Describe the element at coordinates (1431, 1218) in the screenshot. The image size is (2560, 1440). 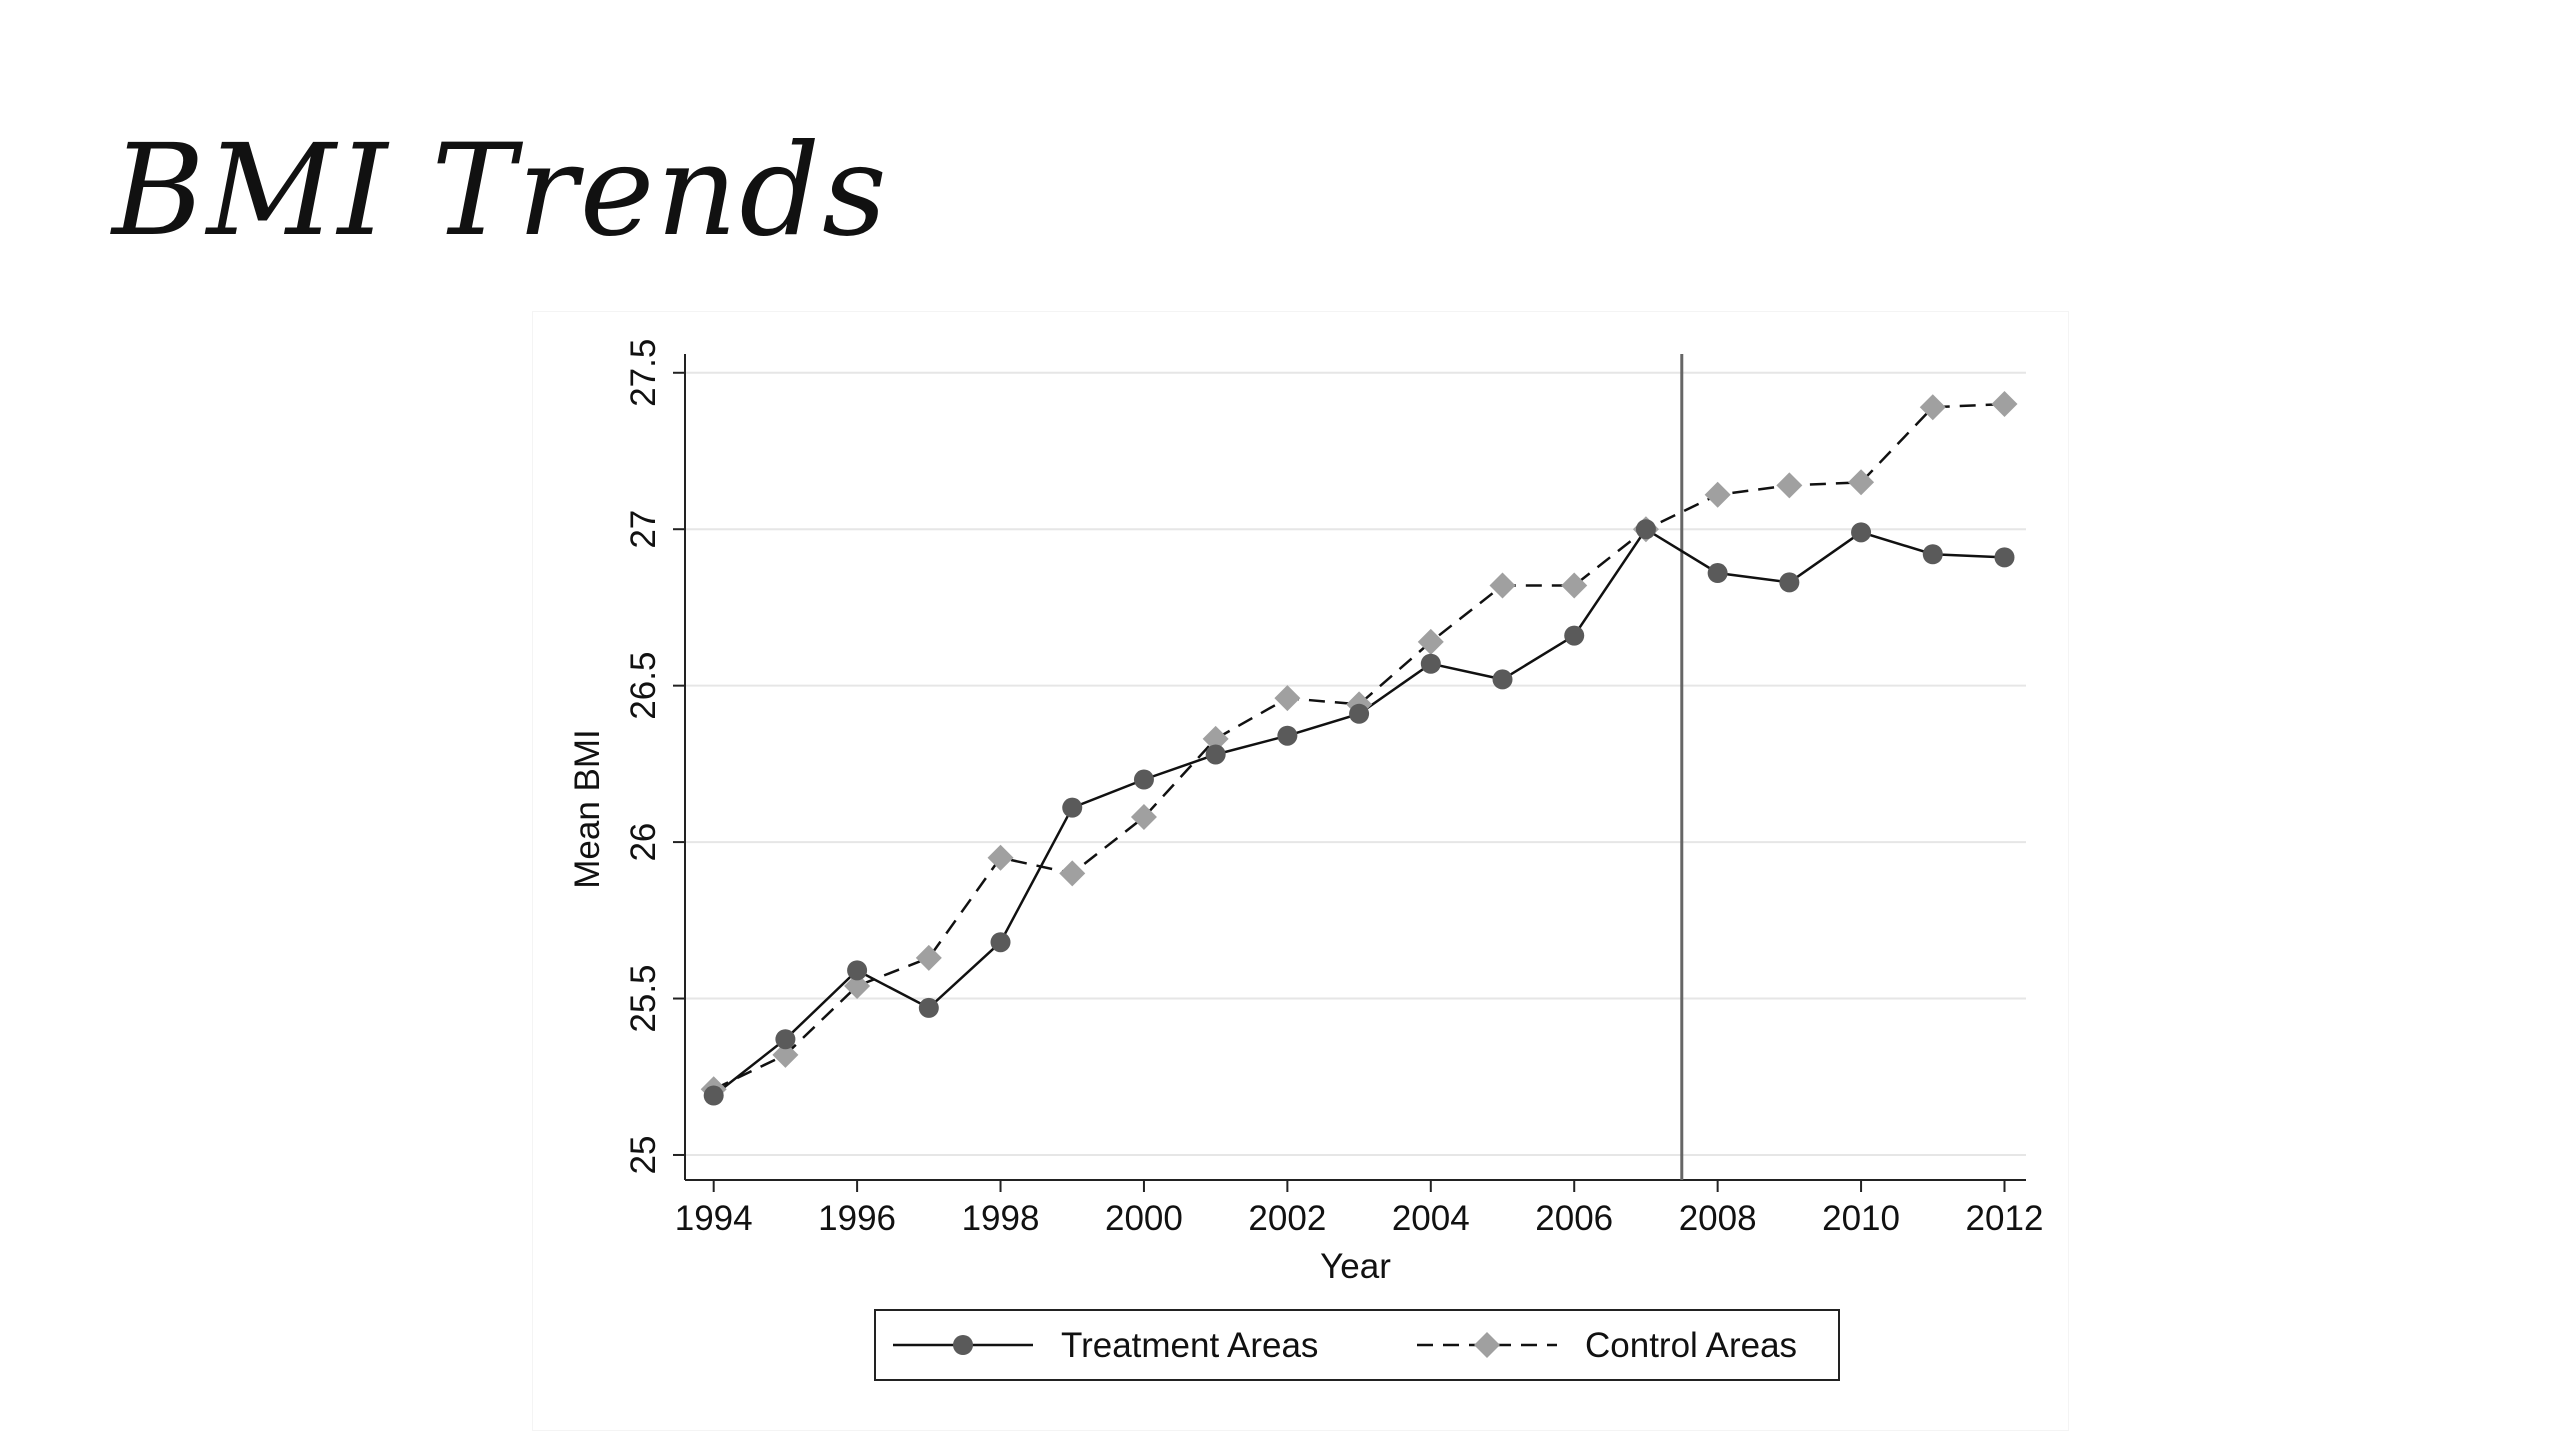
I see `x-tick-label: 2004` at that location.